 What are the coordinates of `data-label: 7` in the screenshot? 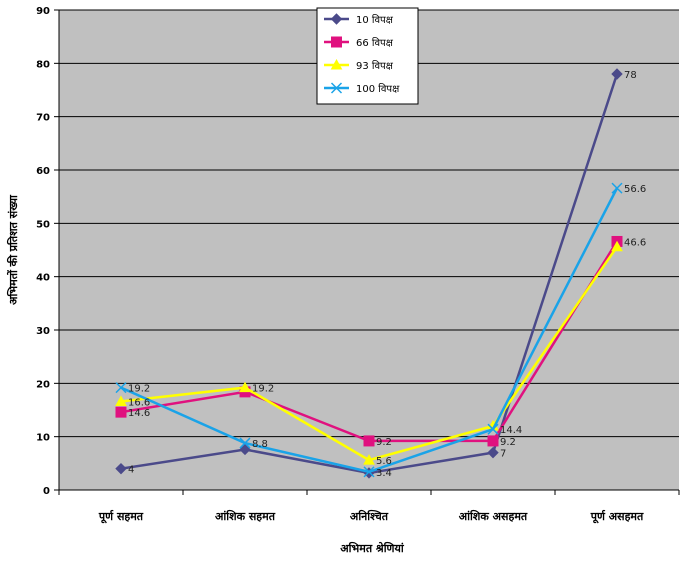 It's located at (503, 454).